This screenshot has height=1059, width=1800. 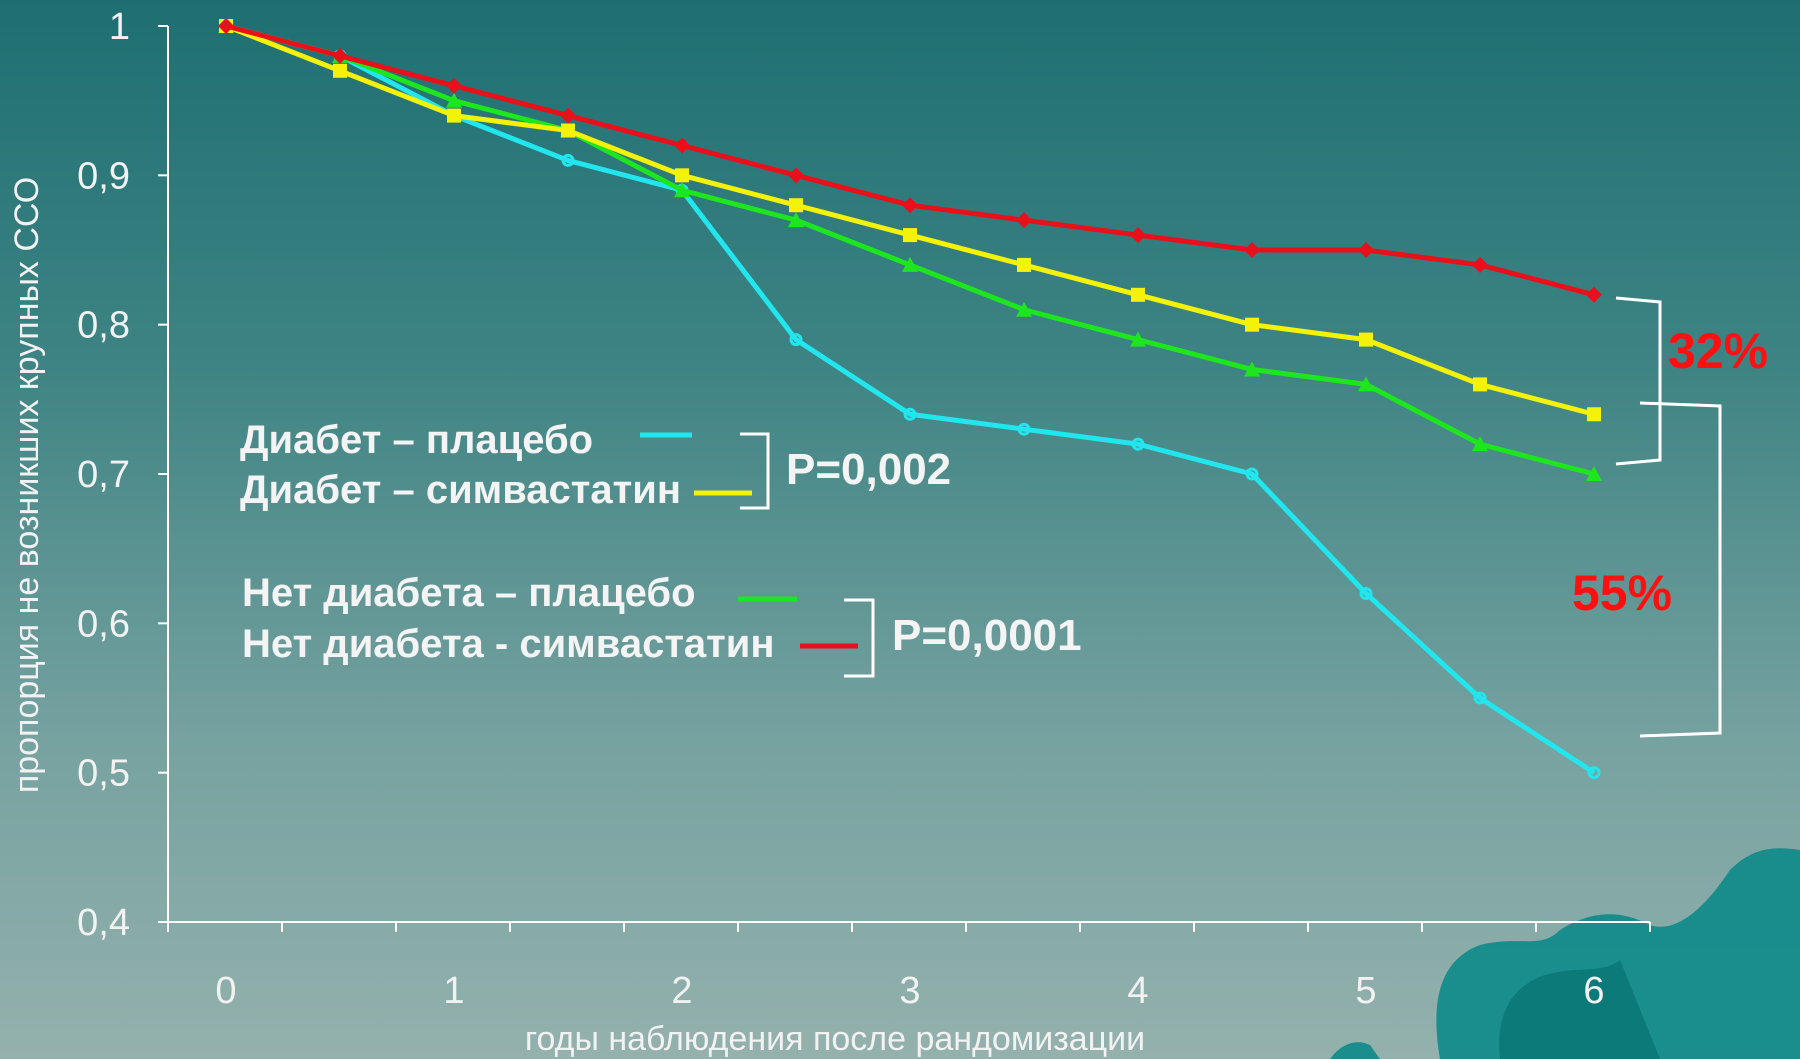 I want to click on p-value-bracket-diabetes: P=0,002, so click(x=845, y=471).